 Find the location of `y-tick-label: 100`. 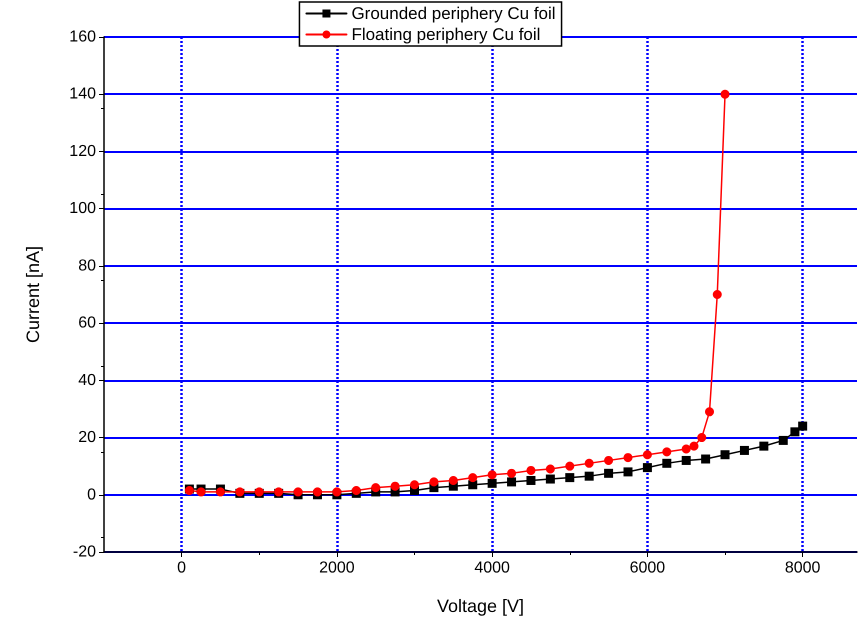

y-tick-label: 100 is located at coordinates (82, 209).